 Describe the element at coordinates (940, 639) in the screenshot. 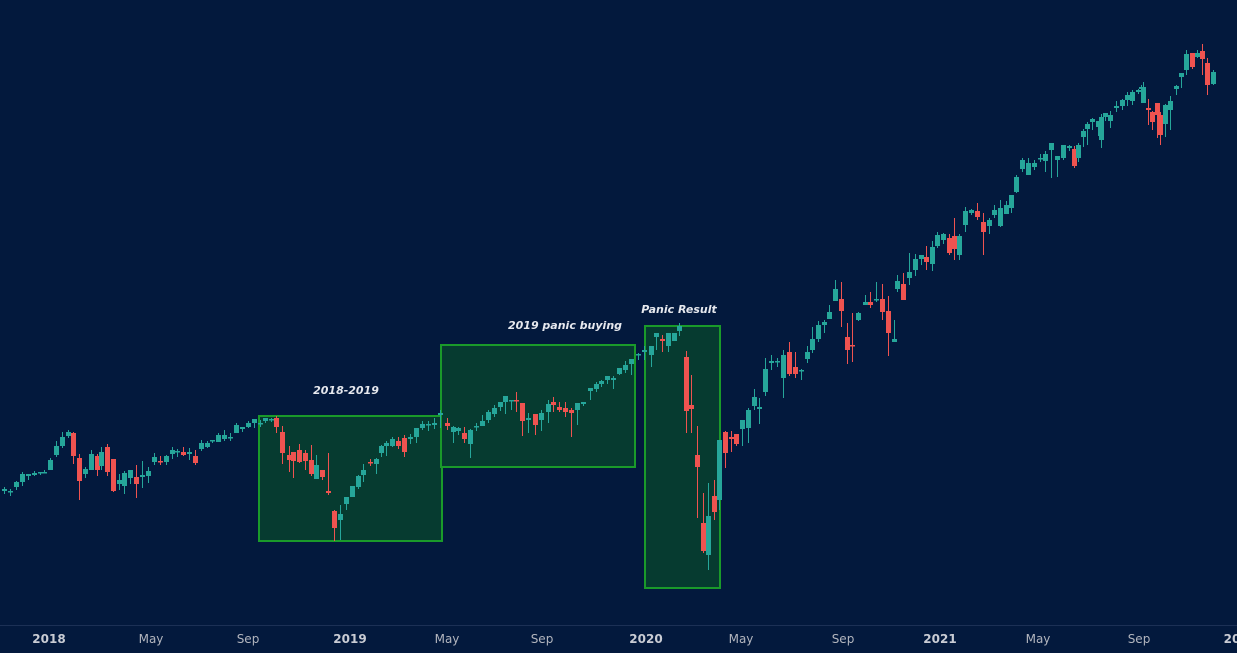

I see `axis-tick-label: 2021` at that location.